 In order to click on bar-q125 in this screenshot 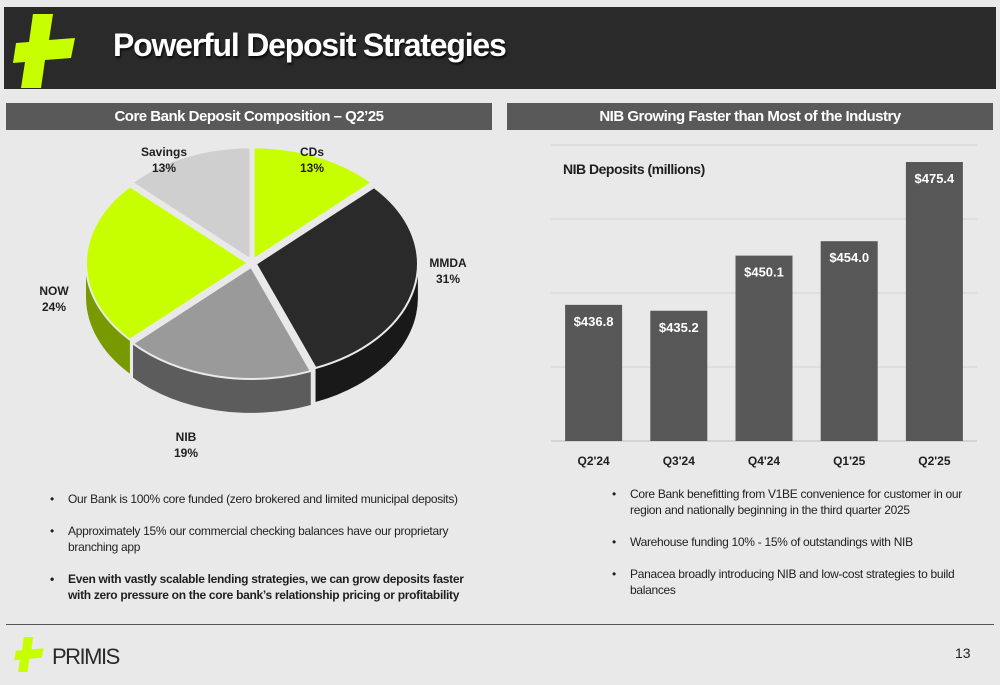, I will do `click(849, 341)`.